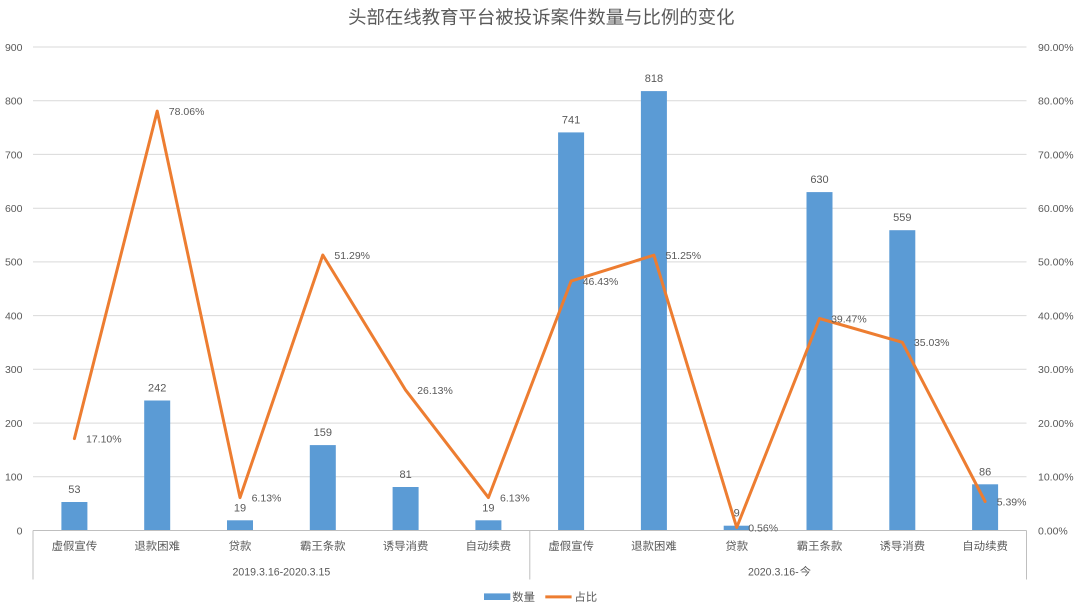 This screenshot has height=613, width=1080. Describe the element at coordinates (157, 389) in the screenshot. I see `svg-text: 242` at that location.